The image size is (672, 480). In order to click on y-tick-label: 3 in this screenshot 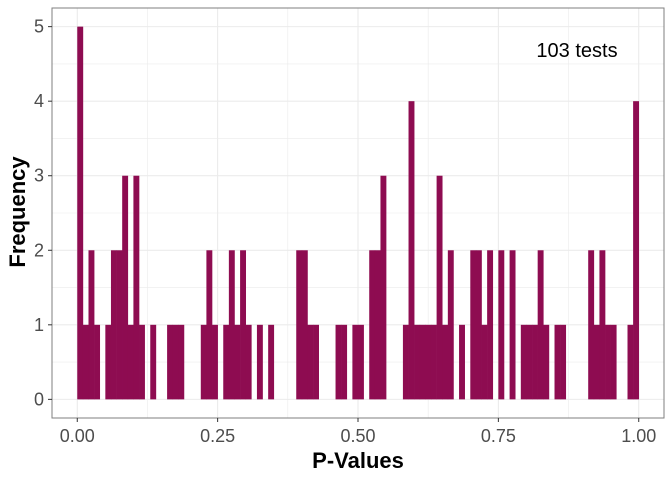, I will do `click(39, 176)`.